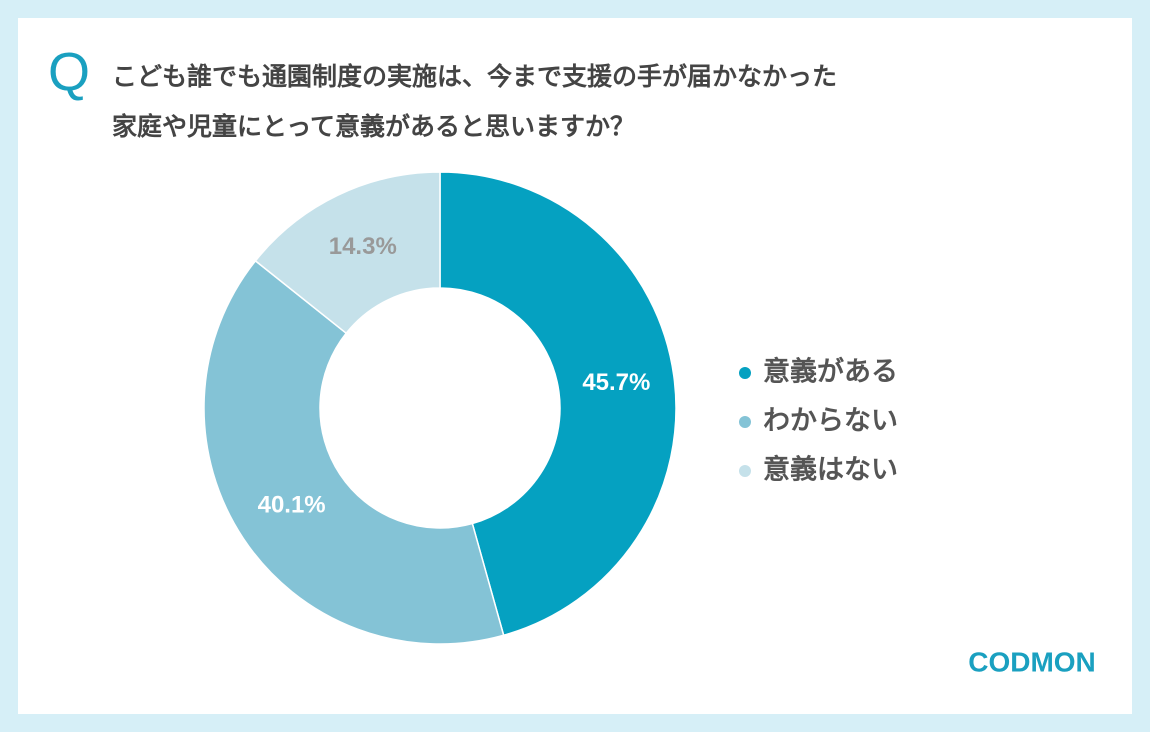 This screenshot has height=736, width=1150. What do you see at coordinates (373, 126) in the screenshot?
I see `chart-title: 家庭や児童にとって意義があると思いますか？` at bounding box center [373, 126].